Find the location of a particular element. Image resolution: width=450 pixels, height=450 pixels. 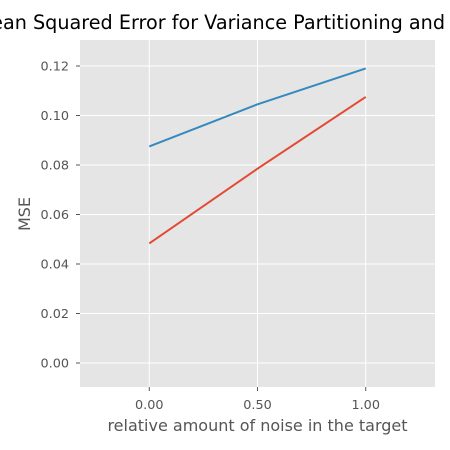

y-tick-label: 0.06 is located at coordinates (55, 215).